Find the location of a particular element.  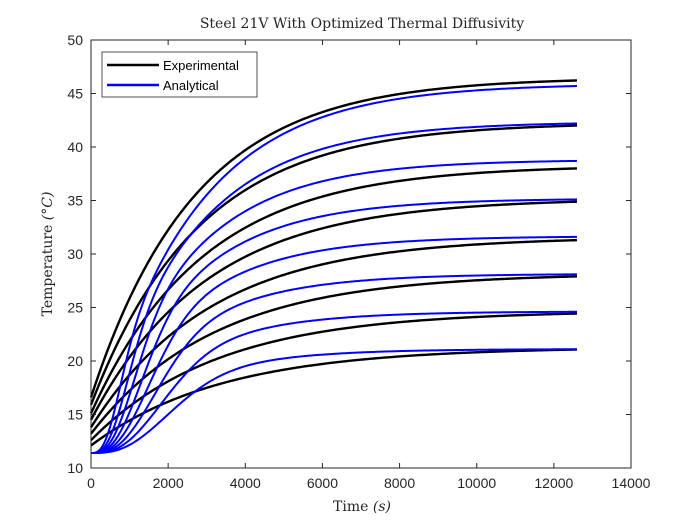

x-tick-label: 8000 is located at coordinates (399, 483).